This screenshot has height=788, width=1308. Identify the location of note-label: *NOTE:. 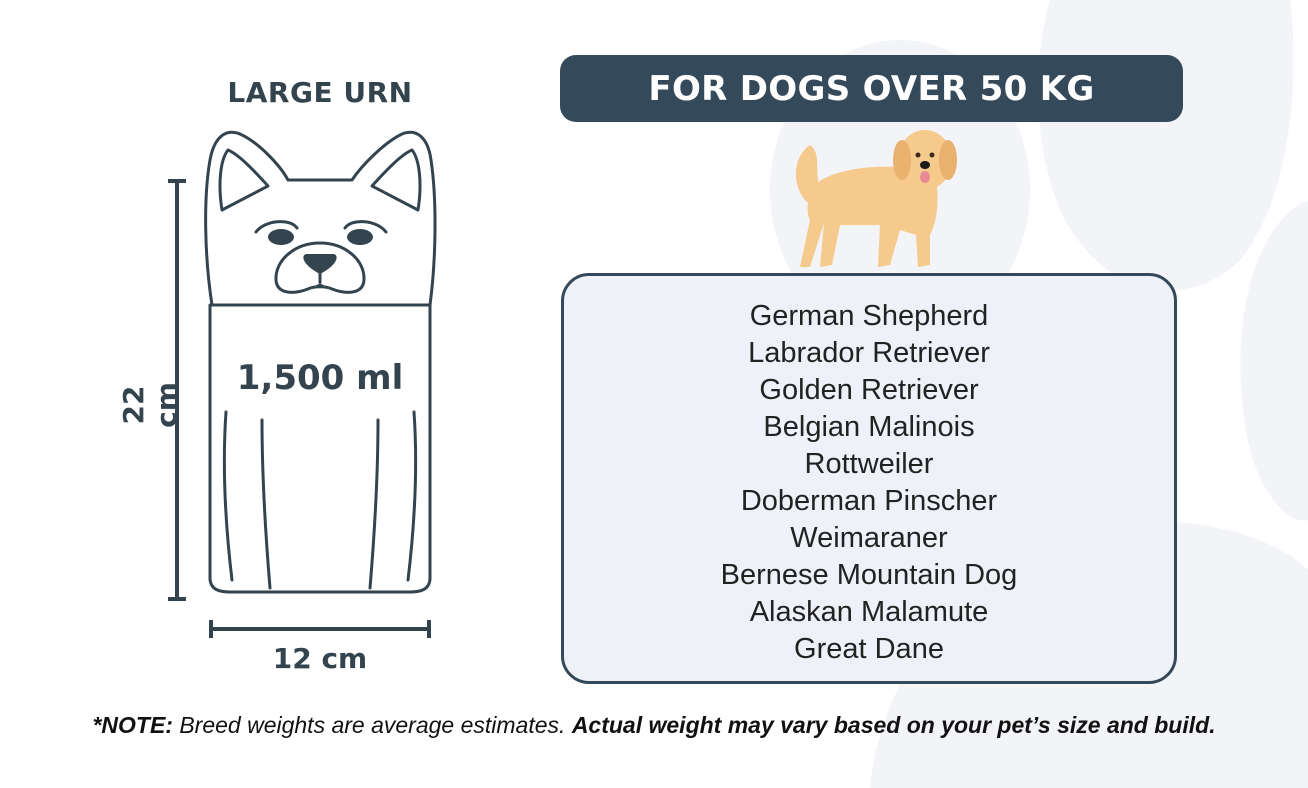
(132, 725).